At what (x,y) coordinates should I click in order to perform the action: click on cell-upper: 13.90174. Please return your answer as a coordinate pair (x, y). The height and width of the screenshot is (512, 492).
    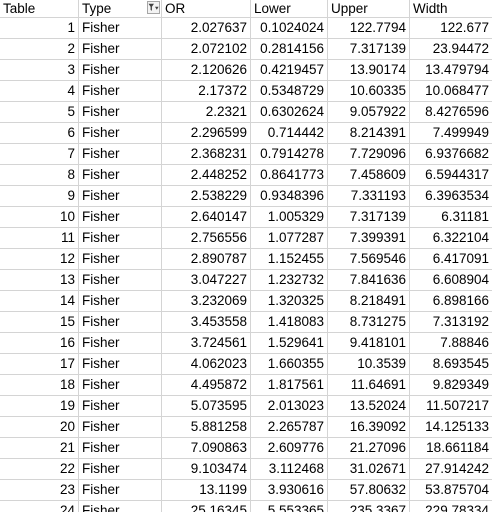
    Looking at the image, I should click on (369, 70).